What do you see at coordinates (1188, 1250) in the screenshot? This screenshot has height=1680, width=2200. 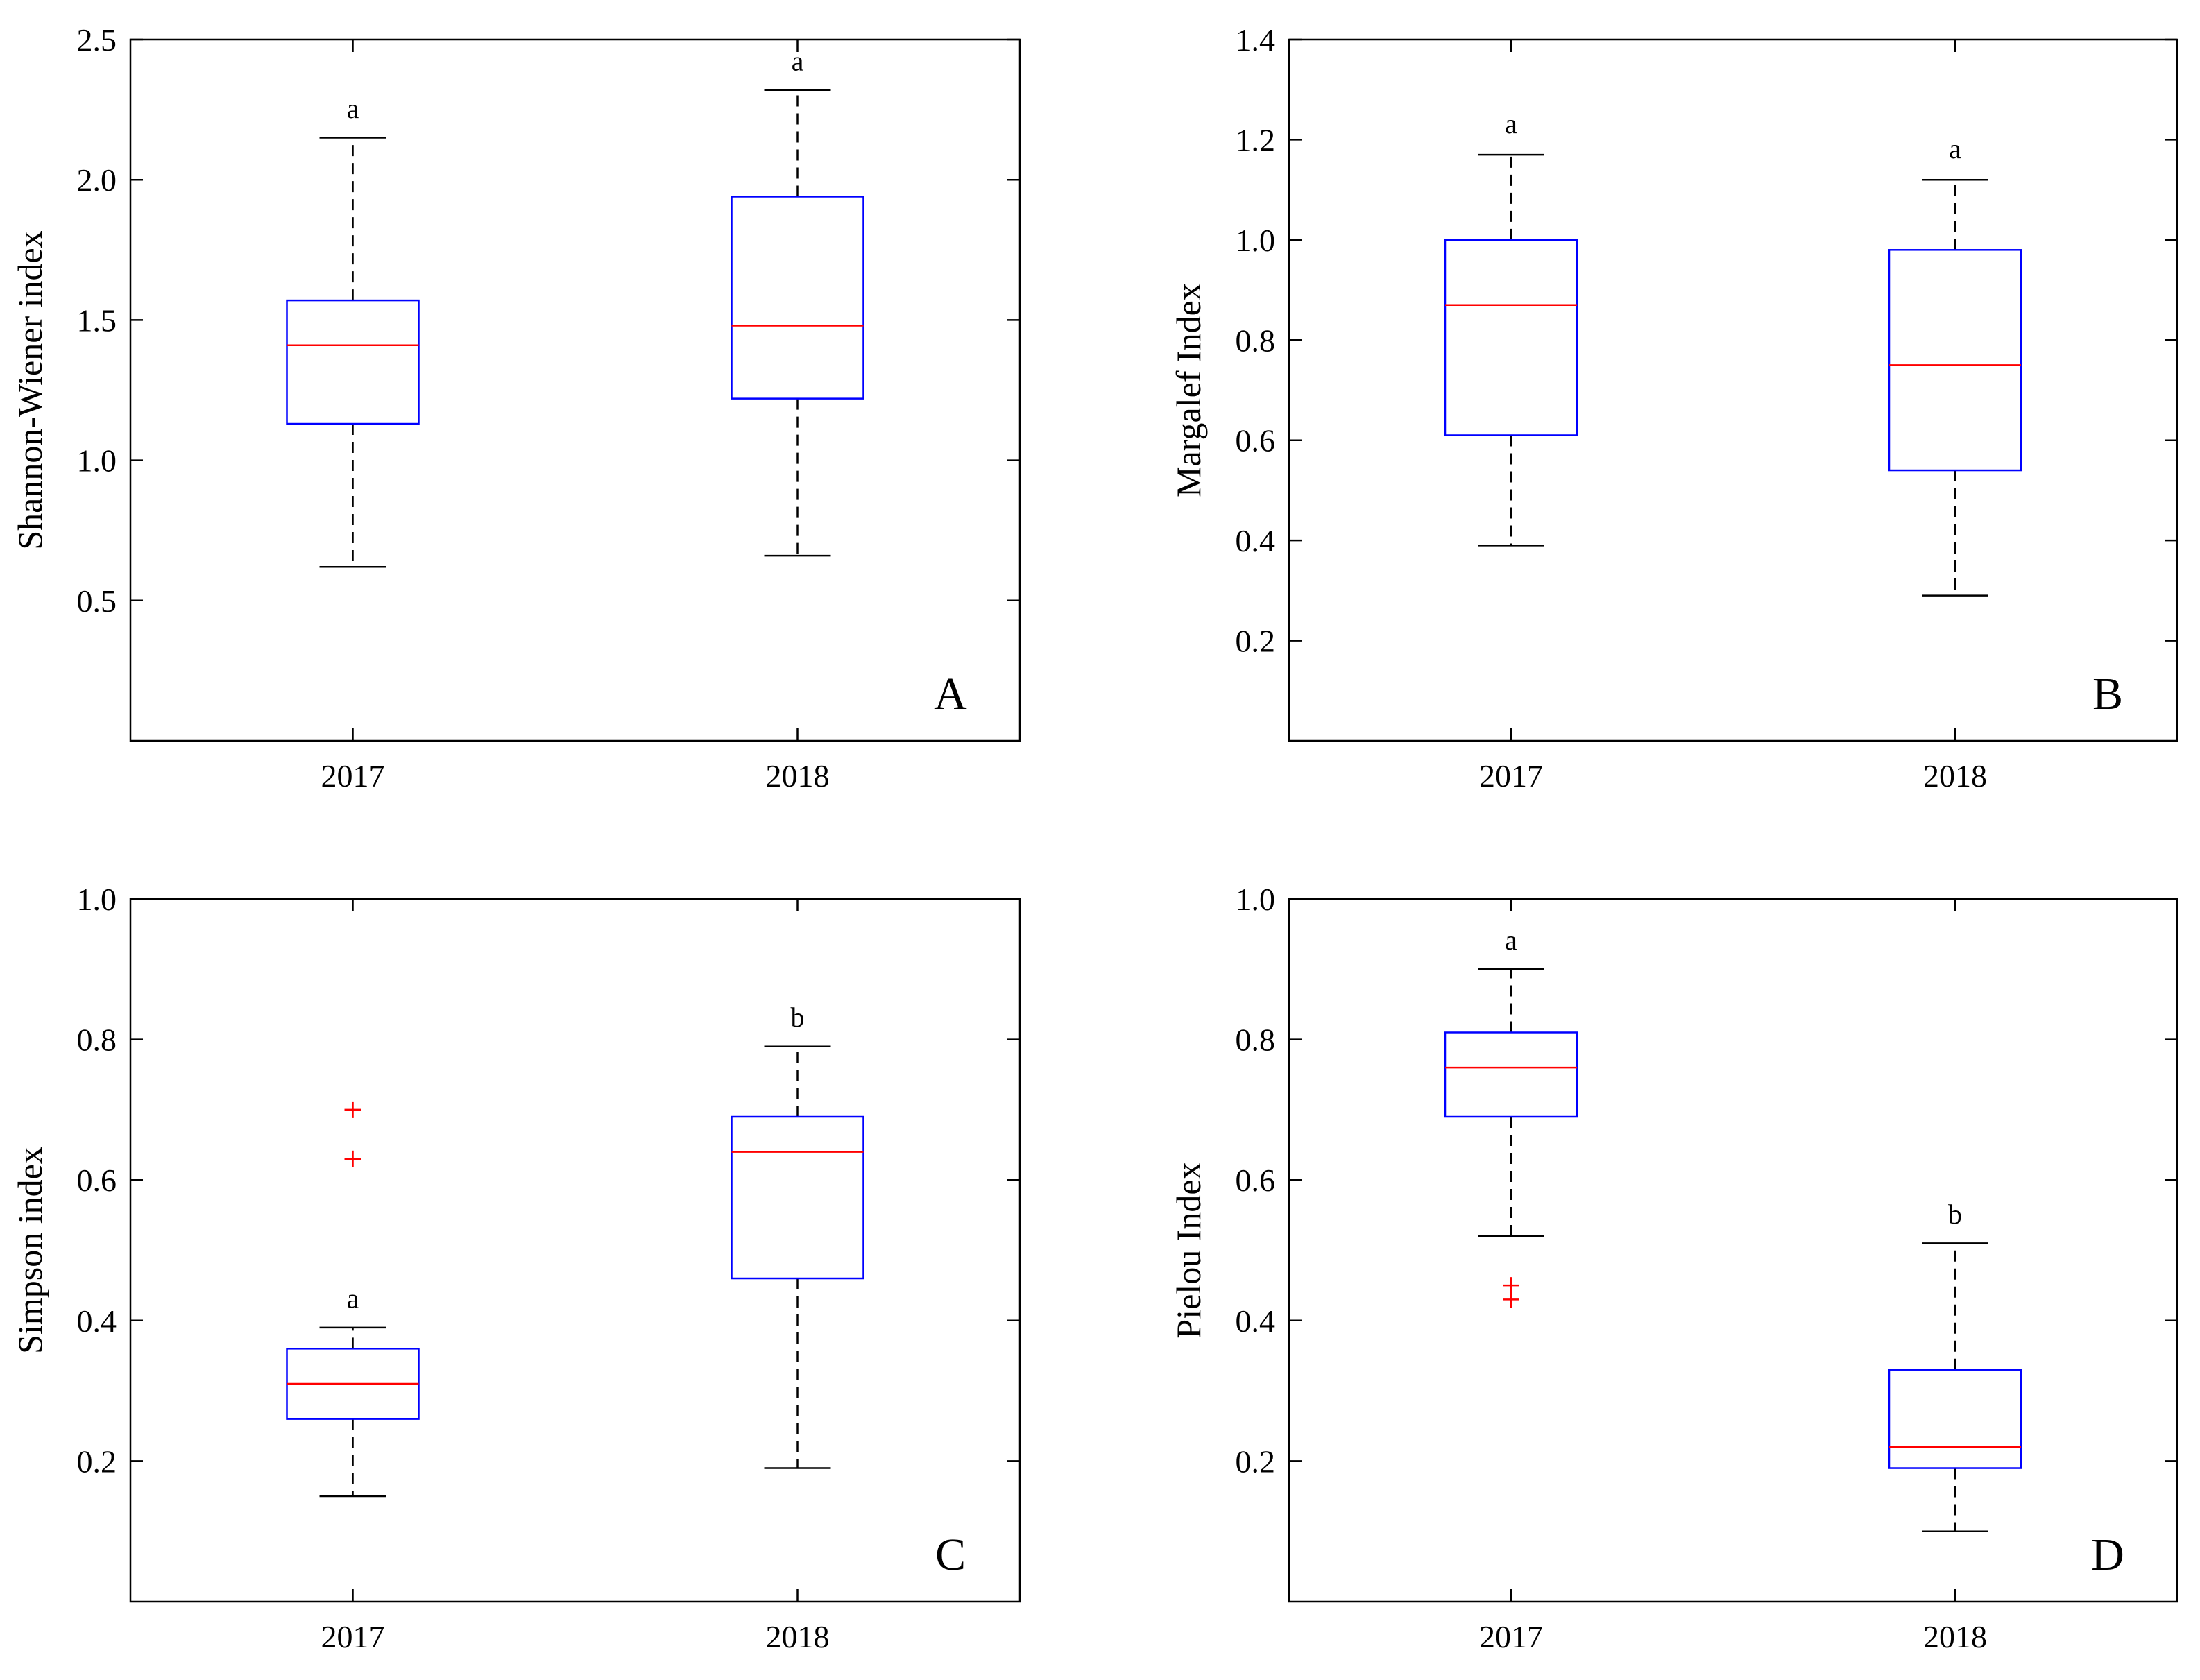 I see `y-axis-label: Pielou Index` at bounding box center [1188, 1250].